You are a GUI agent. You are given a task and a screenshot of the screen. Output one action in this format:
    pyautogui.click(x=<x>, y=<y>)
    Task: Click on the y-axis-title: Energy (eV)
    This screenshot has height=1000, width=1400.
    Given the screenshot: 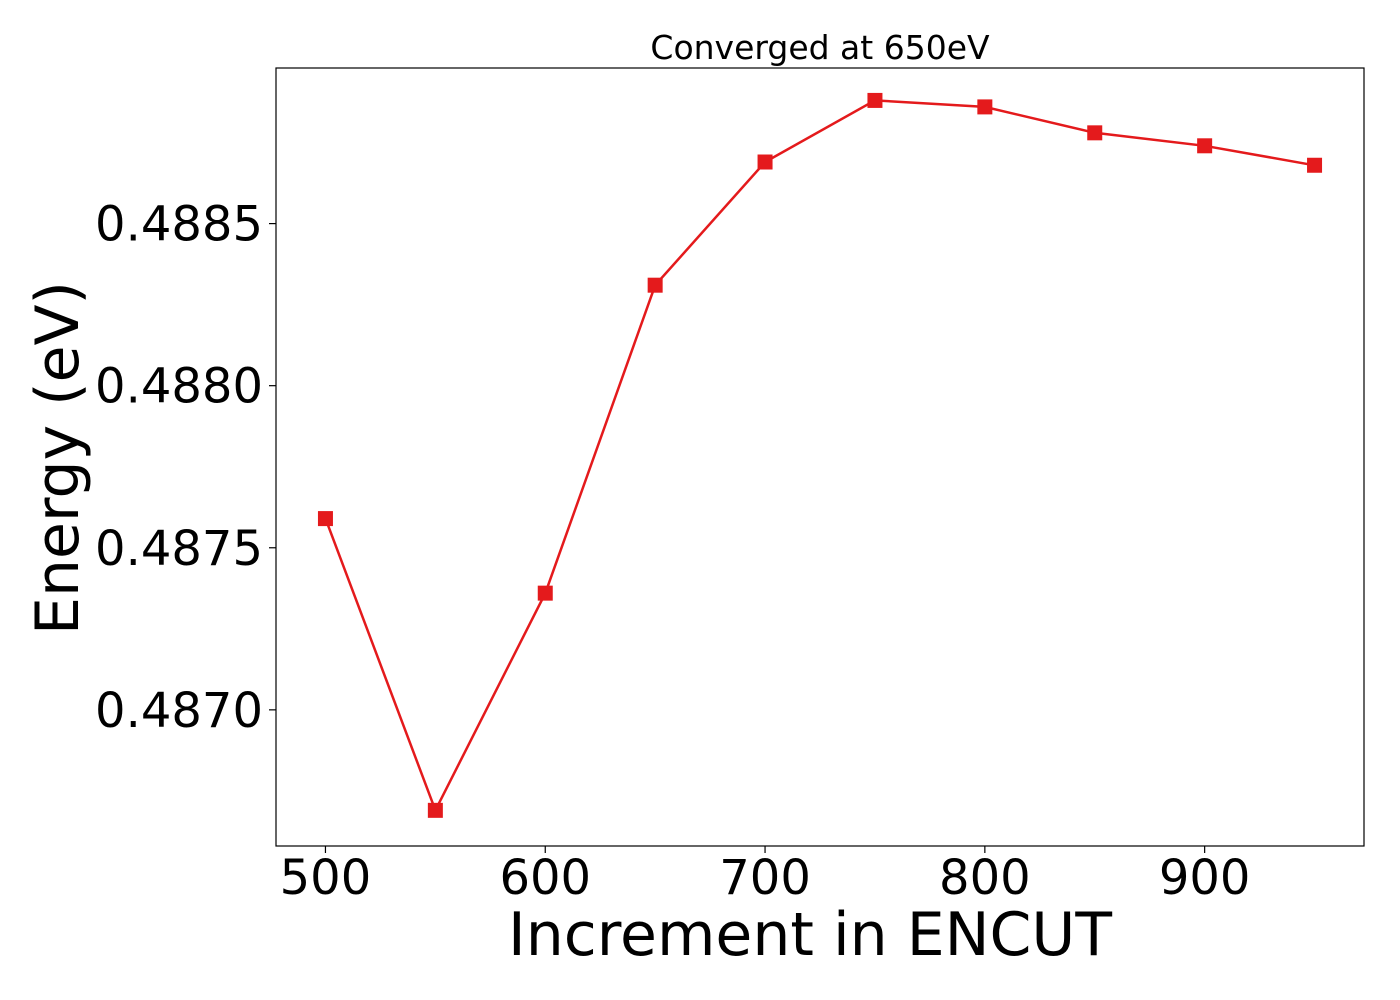 What is the action you would take?
    pyautogui.click(x=58, y=458)
    